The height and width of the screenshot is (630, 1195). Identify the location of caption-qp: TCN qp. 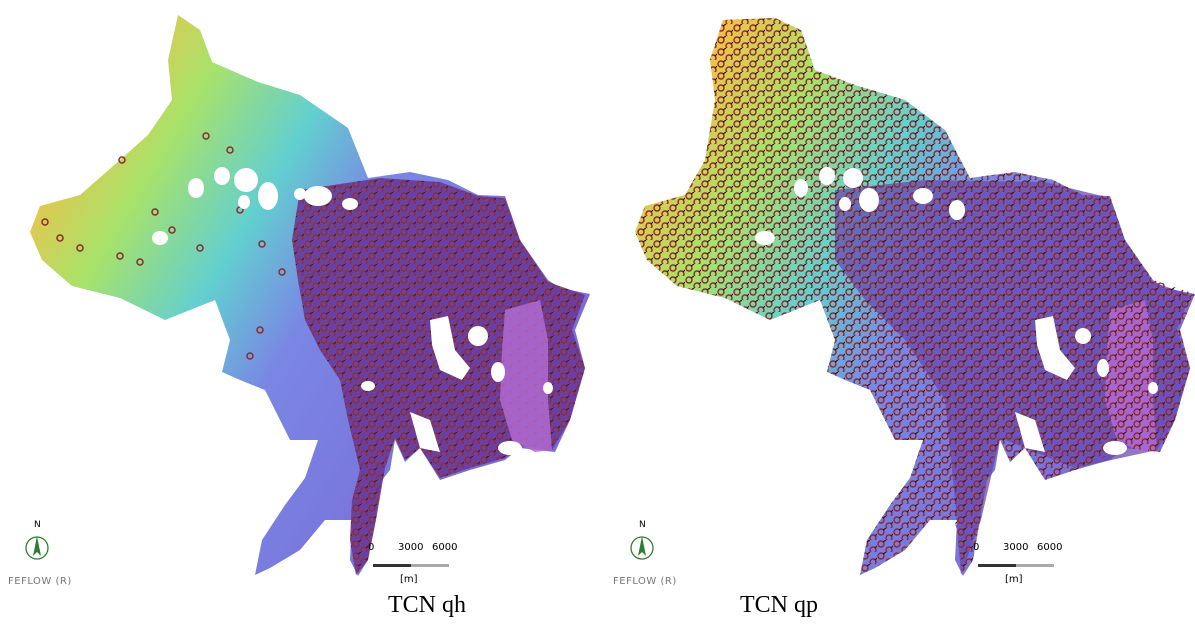
(779, 605).